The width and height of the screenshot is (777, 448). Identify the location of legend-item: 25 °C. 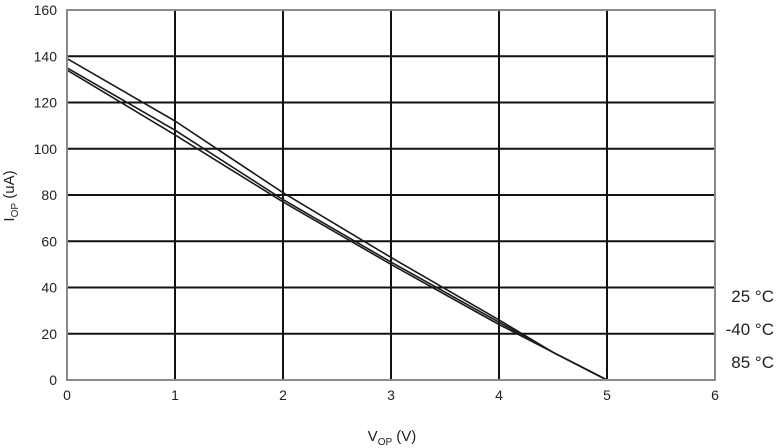
(752, 296).